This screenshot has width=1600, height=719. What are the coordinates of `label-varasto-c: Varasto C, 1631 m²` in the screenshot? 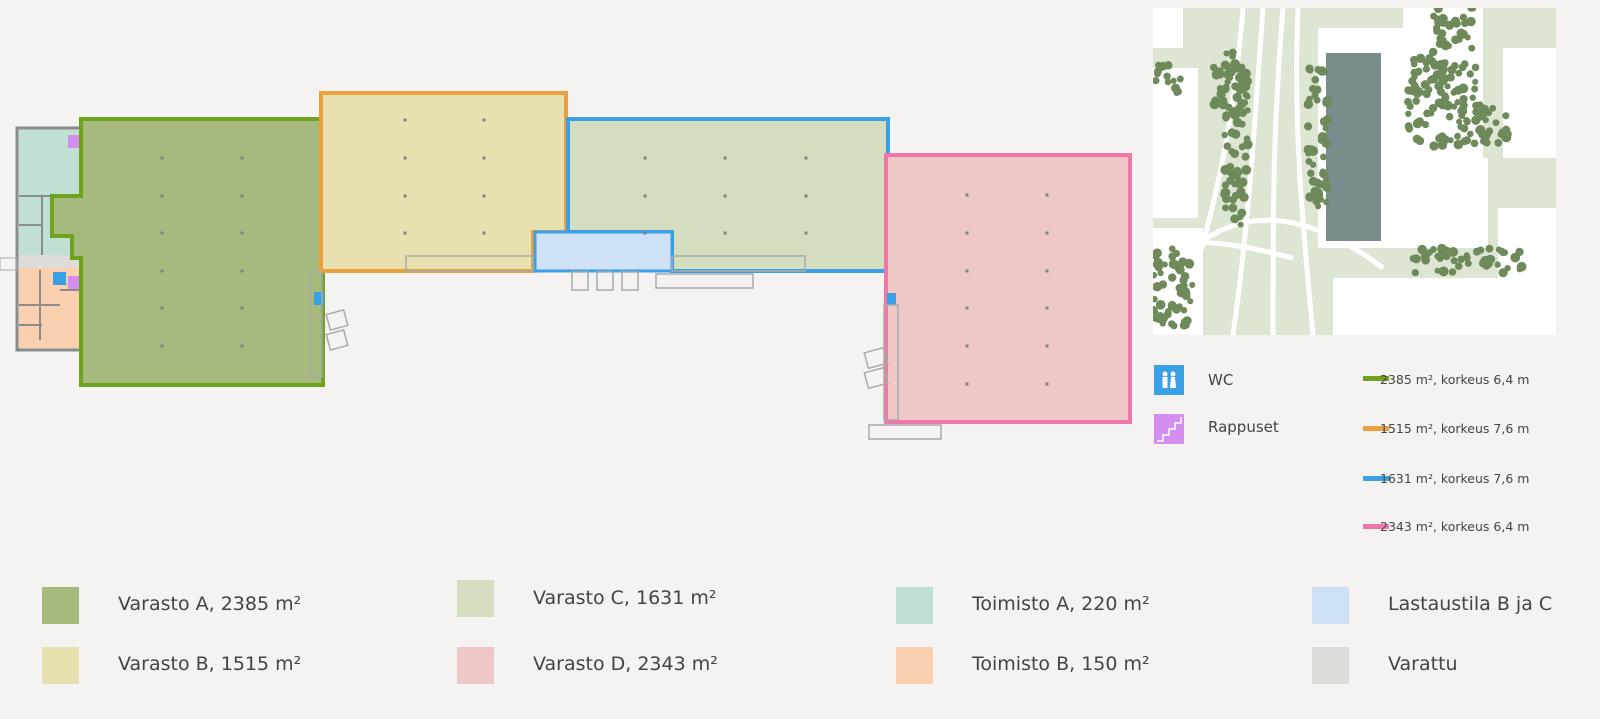 It's located at (625, 598).